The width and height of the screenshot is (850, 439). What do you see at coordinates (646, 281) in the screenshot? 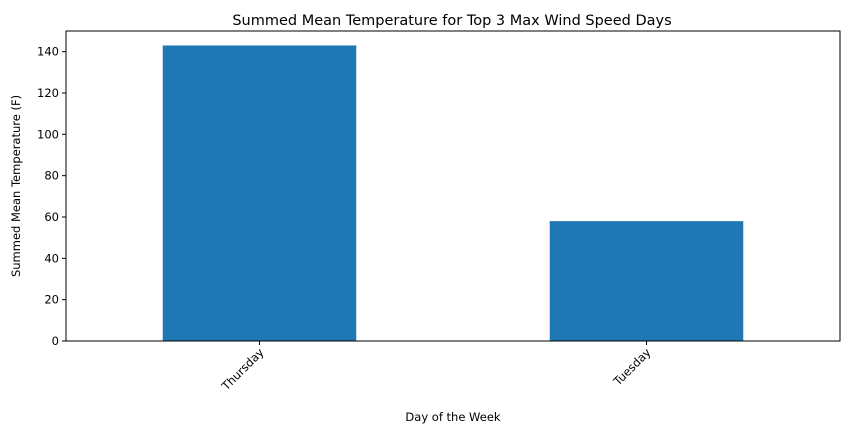
I see `bar-tuesday` at bounding box center [646, 281].